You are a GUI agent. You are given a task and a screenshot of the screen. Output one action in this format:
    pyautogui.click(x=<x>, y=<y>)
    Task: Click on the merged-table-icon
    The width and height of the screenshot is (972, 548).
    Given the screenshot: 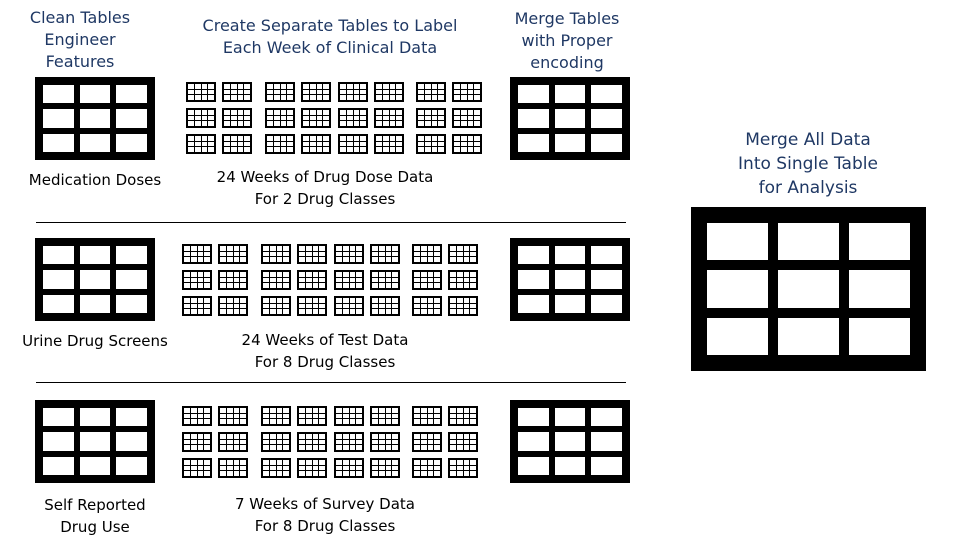 What is the action you would take?
    pyautogui.click(x=570, y=441)
    